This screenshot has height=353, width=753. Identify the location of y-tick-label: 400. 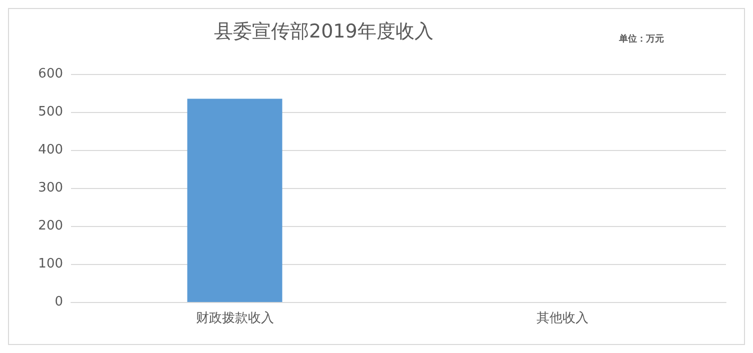
(50, 150).